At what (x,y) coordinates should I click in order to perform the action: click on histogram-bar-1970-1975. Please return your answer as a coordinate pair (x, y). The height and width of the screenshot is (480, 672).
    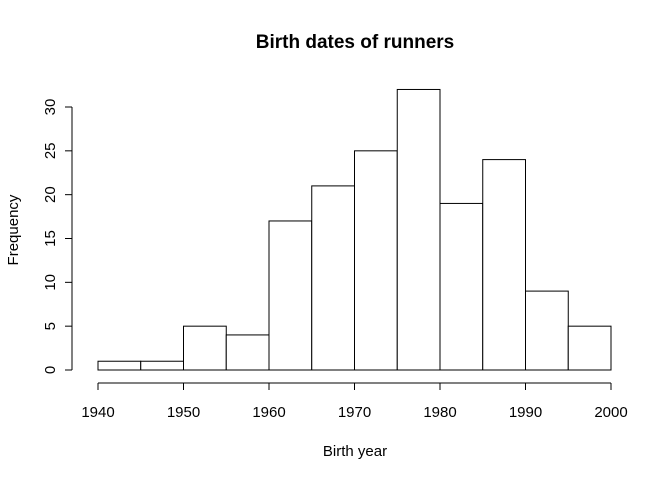
    Looking at the image, I should click on (376, 260).